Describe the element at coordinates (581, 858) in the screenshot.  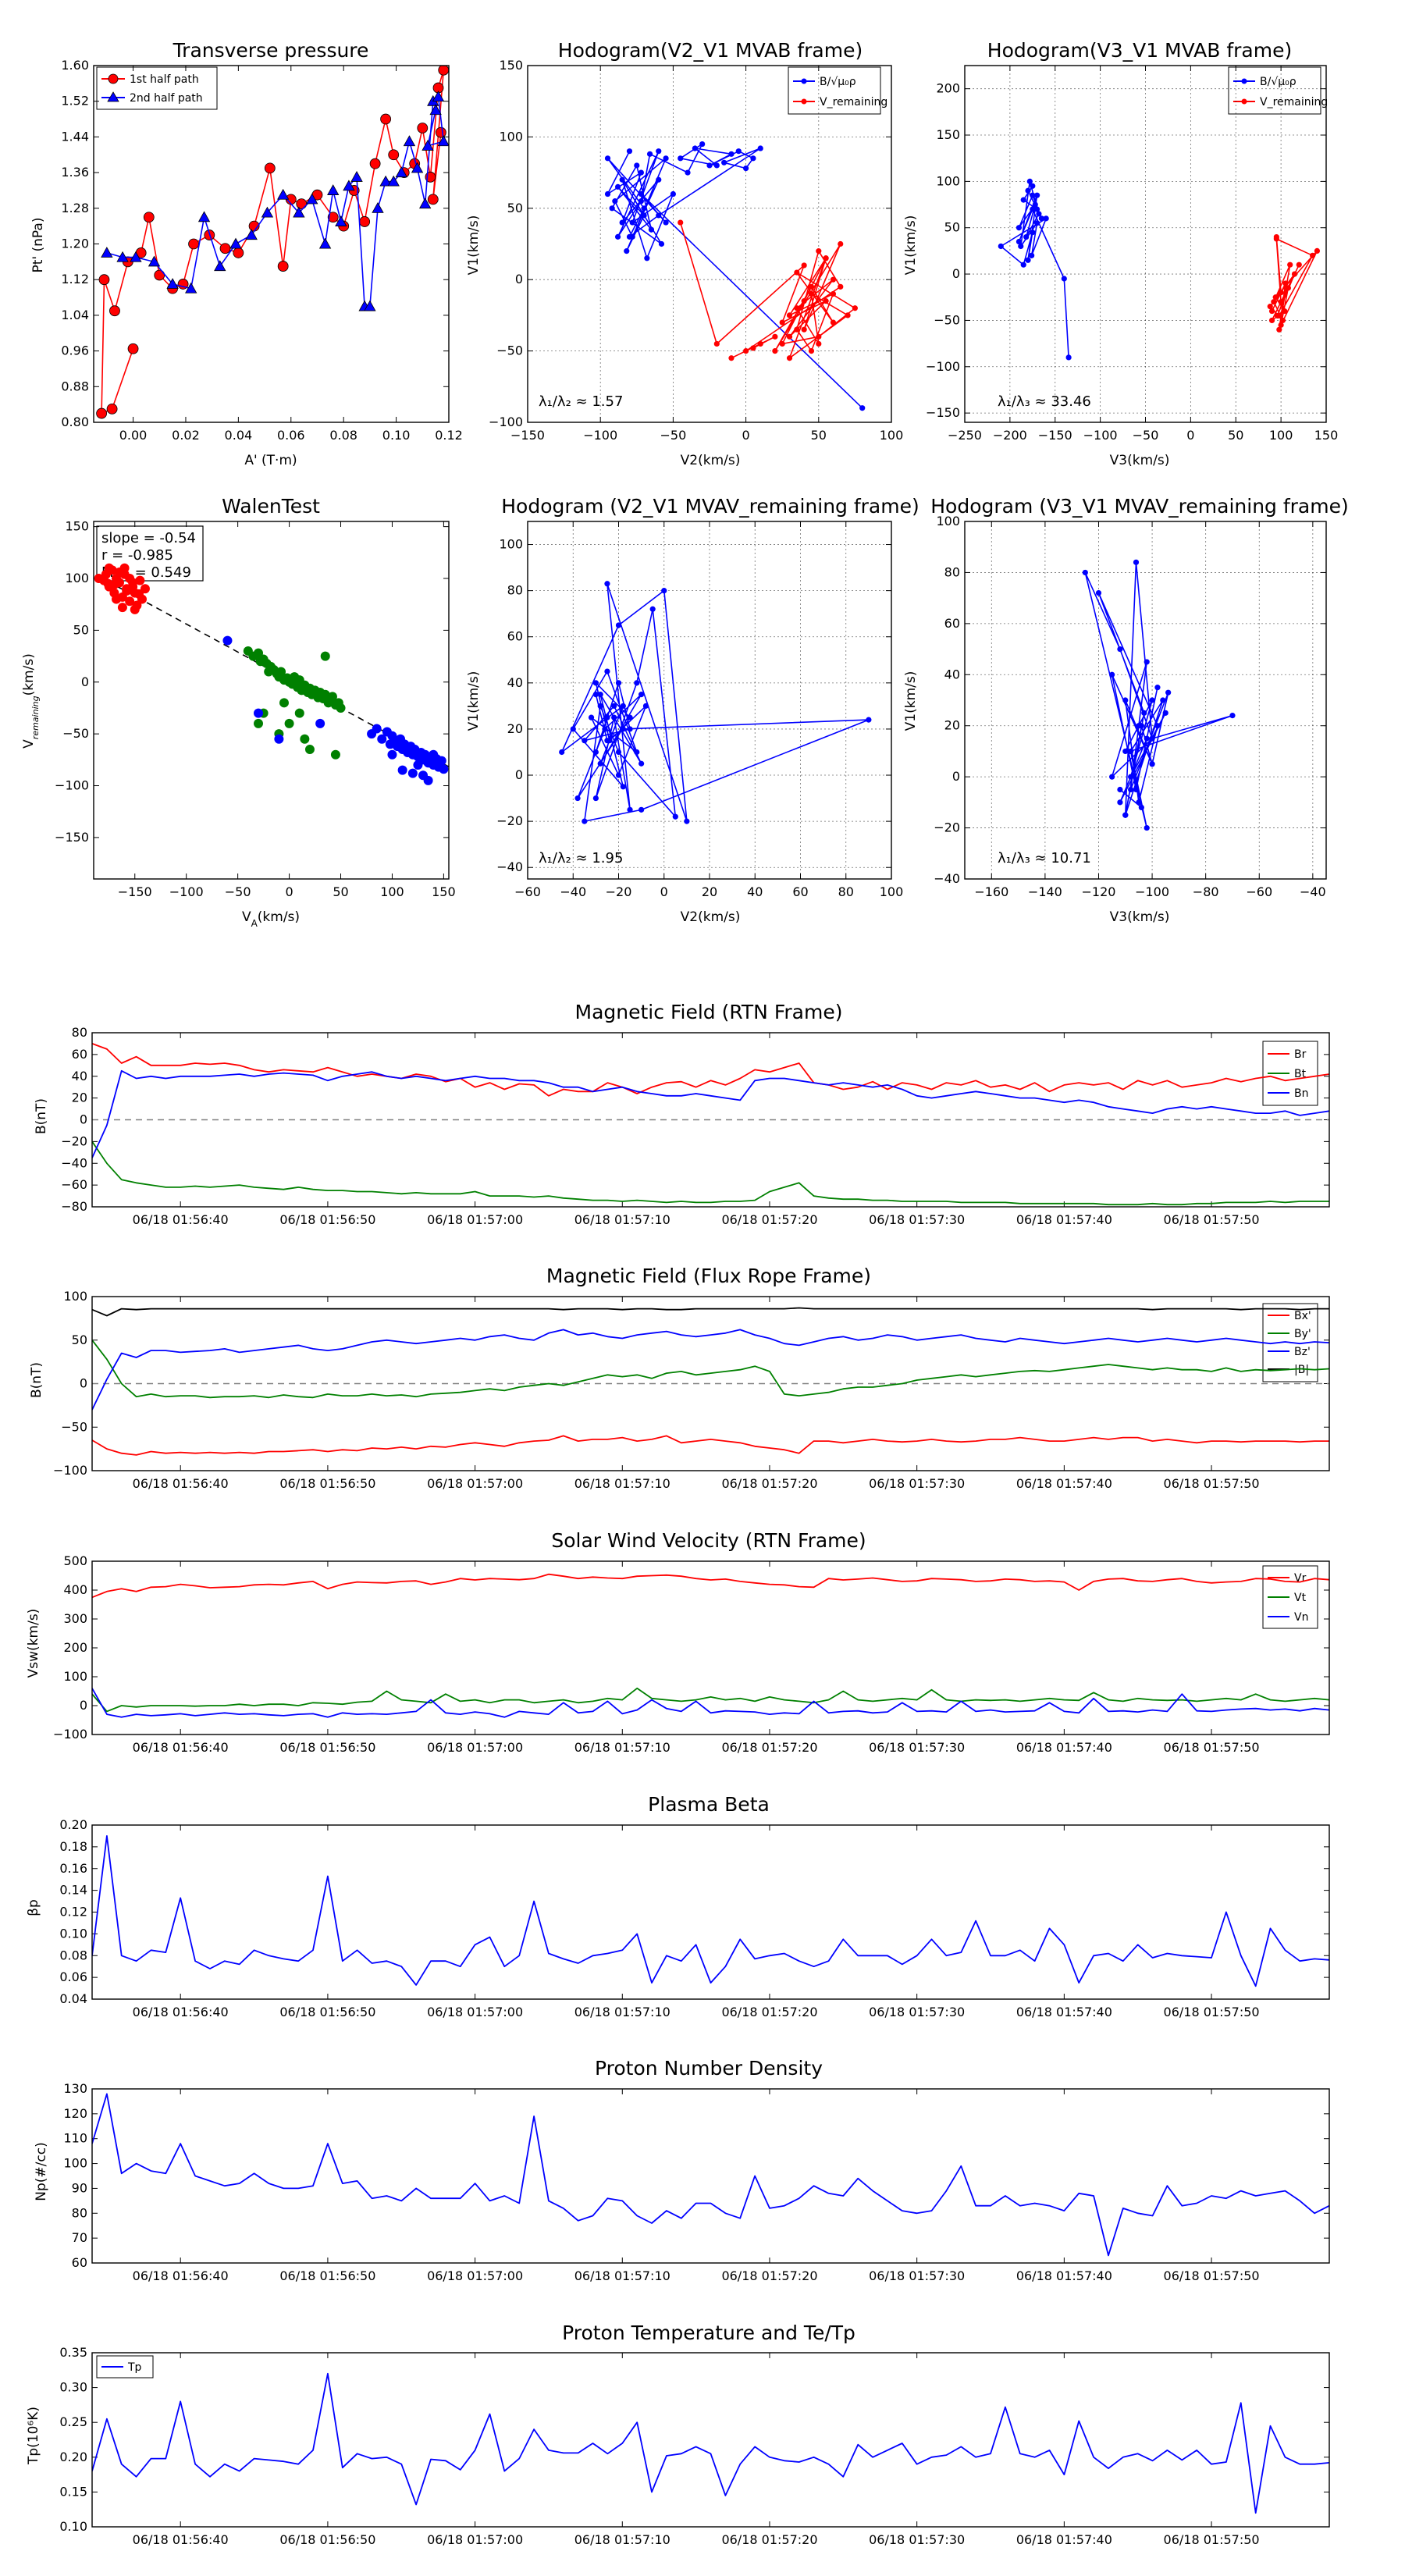
I see `eigen-ratio-3: λ₁/λ₂ ≈ 1.95` at that location.